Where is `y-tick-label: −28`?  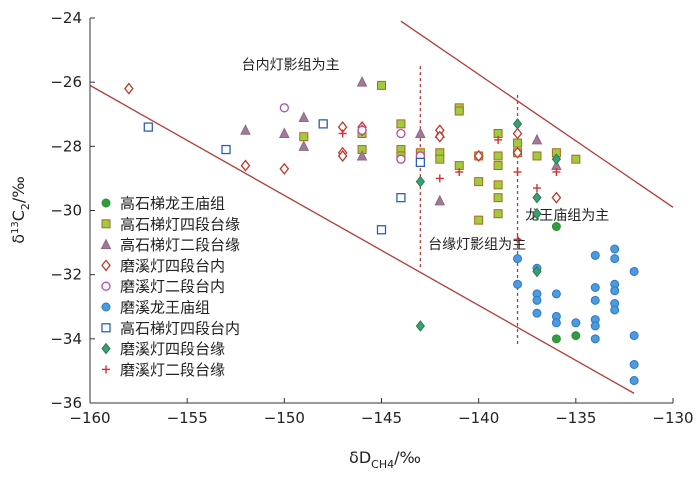 y-tick-label: −28 is located at coordinates (66, 146).